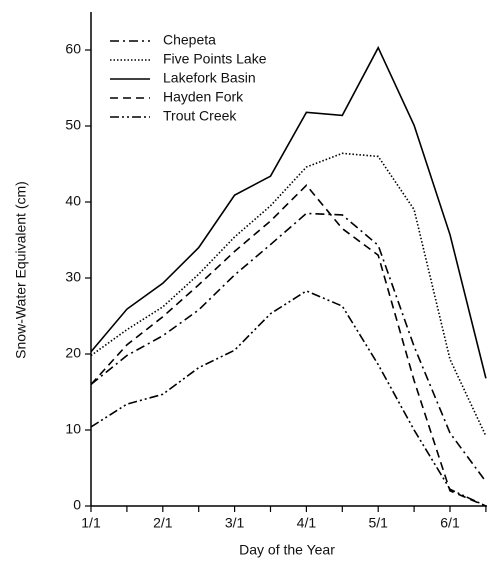 The image size is (487, 564). Describe the element at coordinates (163, 523) in the screenshot. I see `x-tick-label: 2/1` at that location.